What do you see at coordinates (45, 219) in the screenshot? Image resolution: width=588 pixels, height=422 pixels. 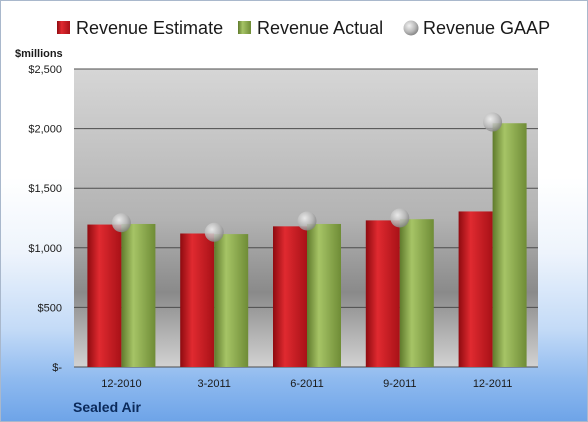 I see `y-axis-ticks: $- $500 $1,000 $1,500 $2,000 $2,500` at bounding box center [45, 219].